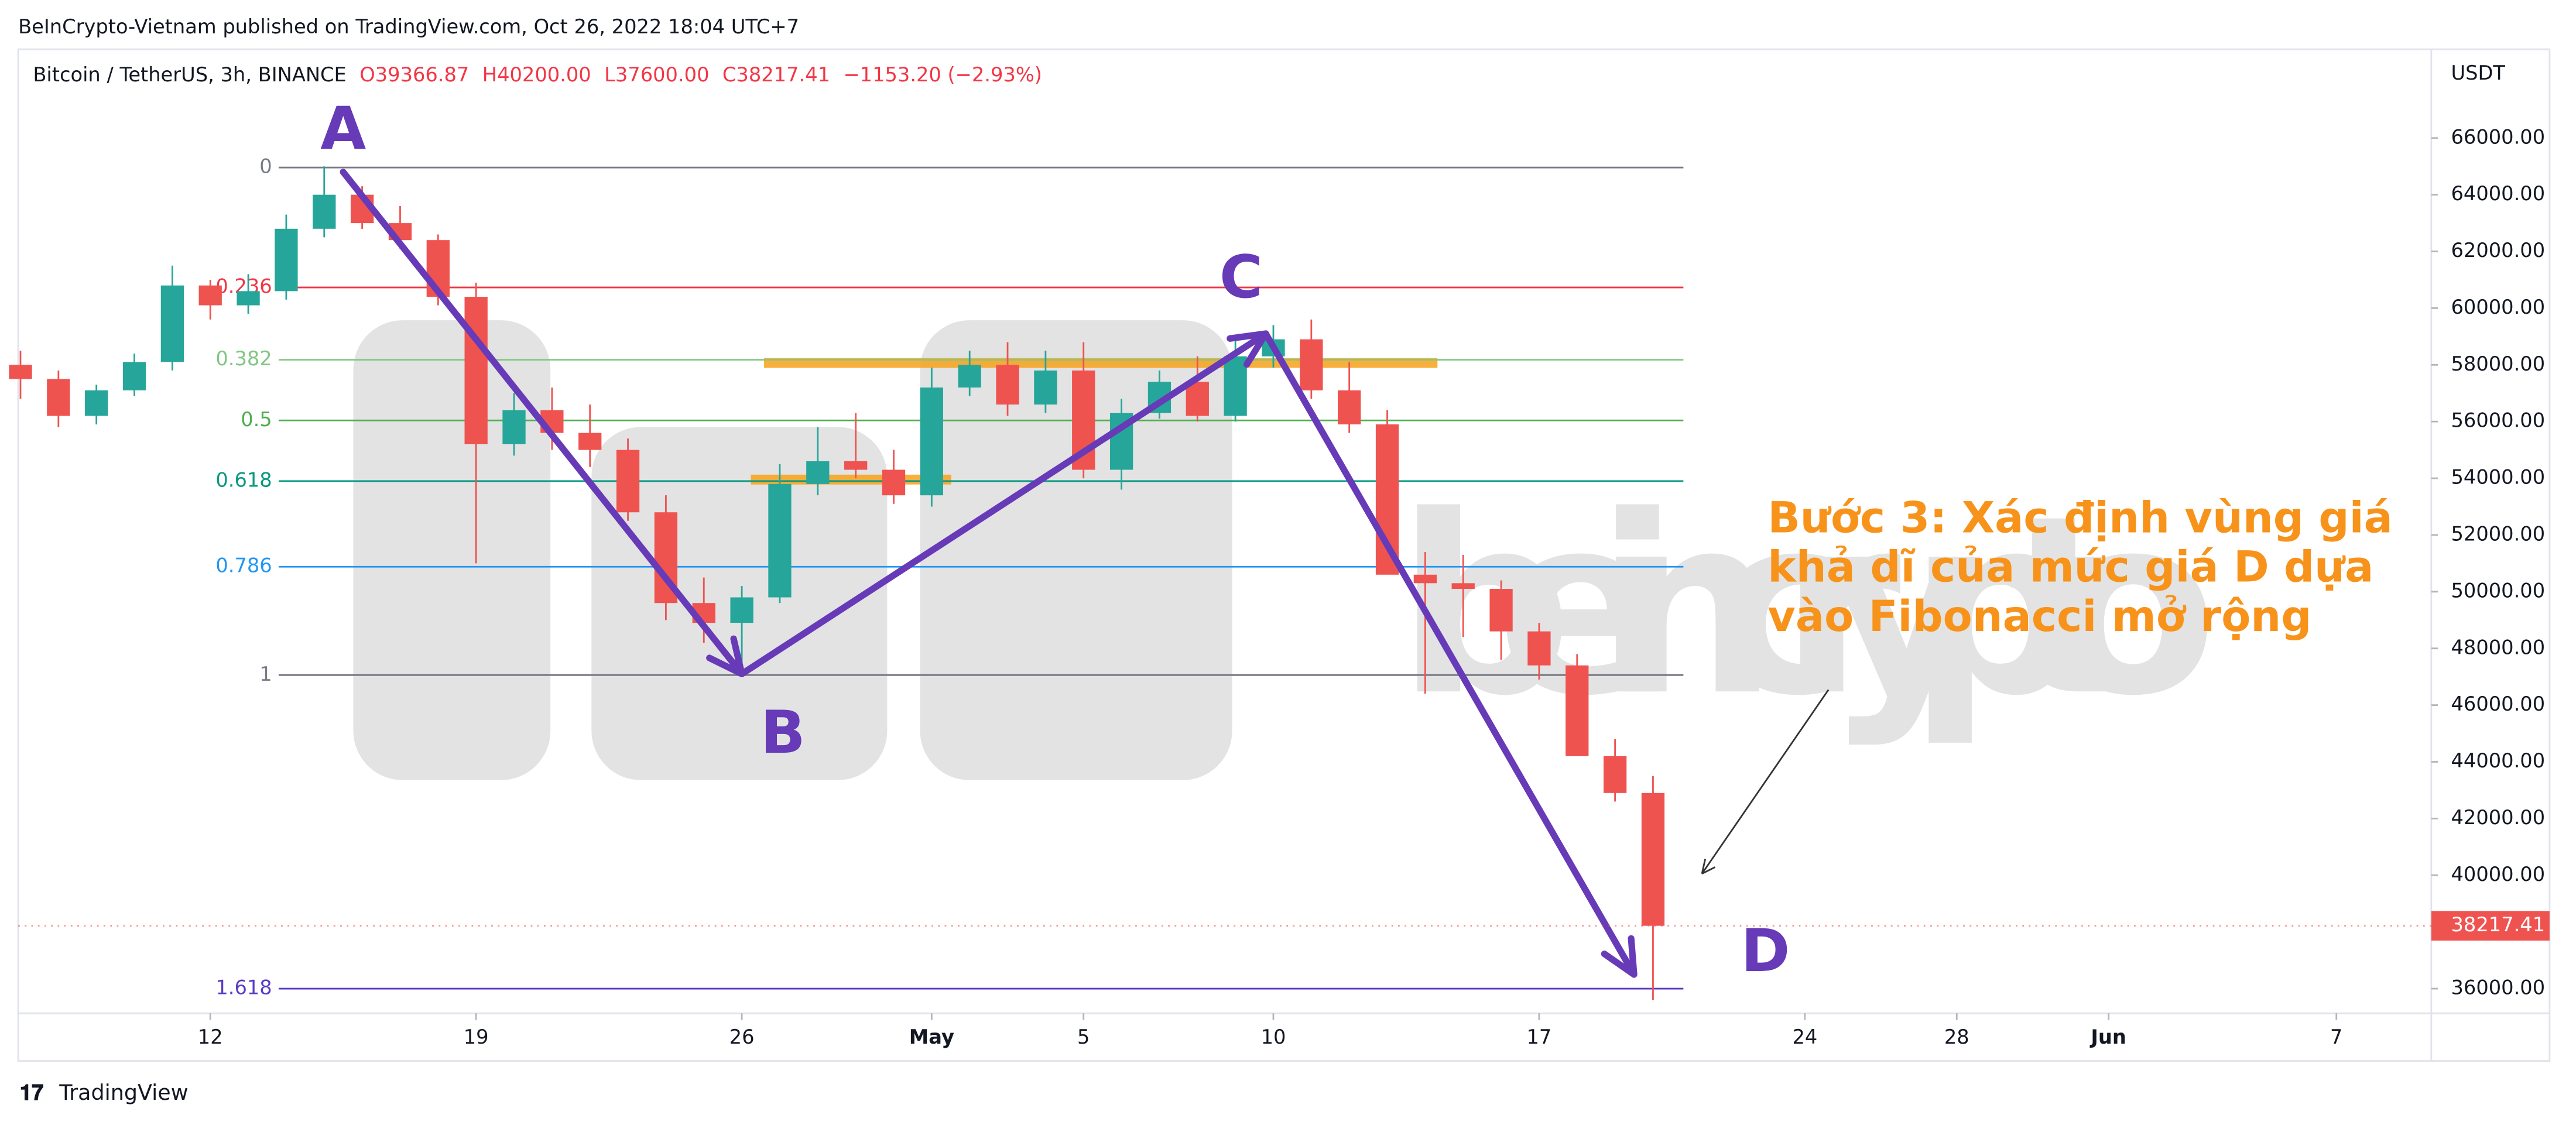 Image resolution: width=2576 pixels, height=1125 pixels. I want to click on y-tick-label: 52000.00, so click(2498, 533).